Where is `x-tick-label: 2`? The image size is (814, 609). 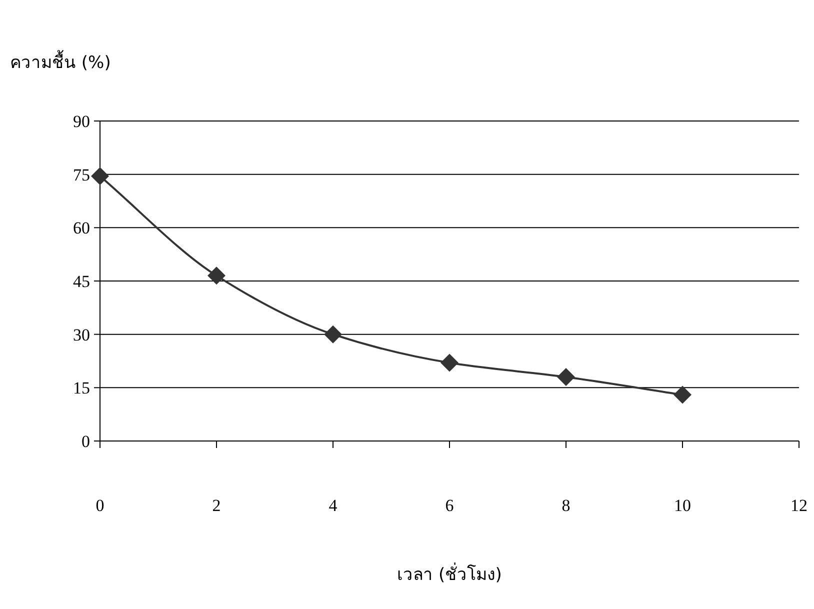
x-tick-label: 2 is located at coordinates (216, 505).